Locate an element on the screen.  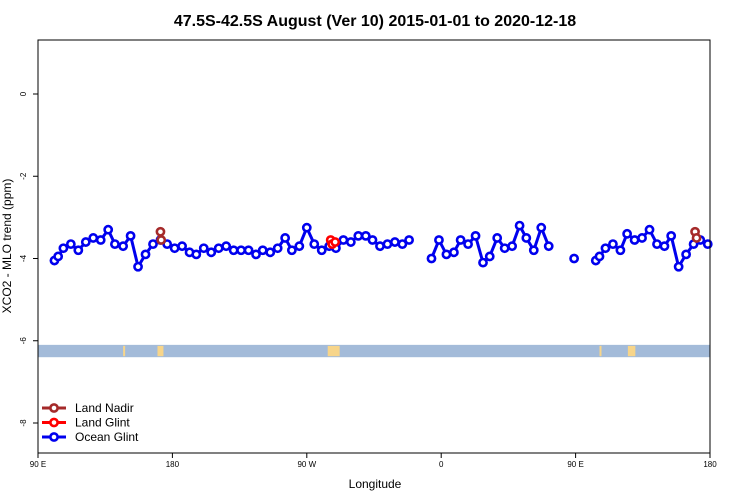
y-axis-label: XCO2 - MLO trend (ppm) is located at coordinates (7, 246).